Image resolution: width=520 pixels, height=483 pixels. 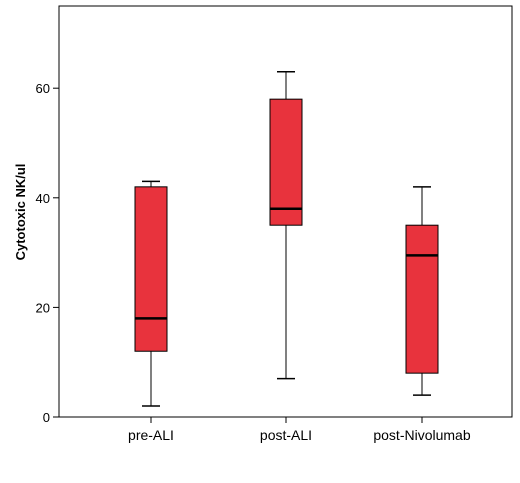 What do you see at coordinates (43, 88) in the screenshot?
I see `y-tick-label: 60` at bounding box center [43, 88].